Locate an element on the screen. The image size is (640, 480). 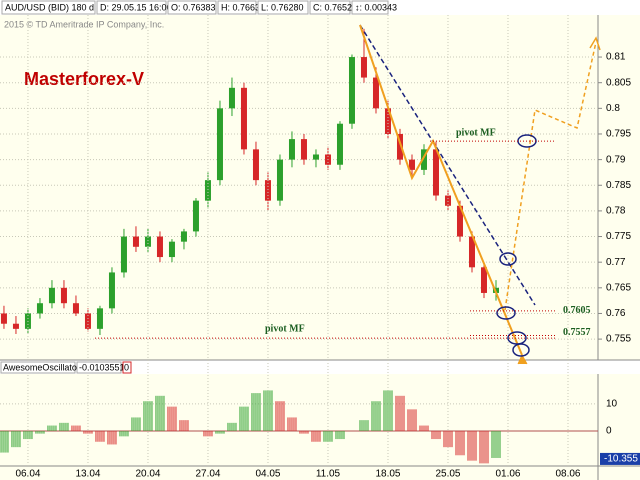
header-item: O: 0.76383 is located at coordinates (193, 7).